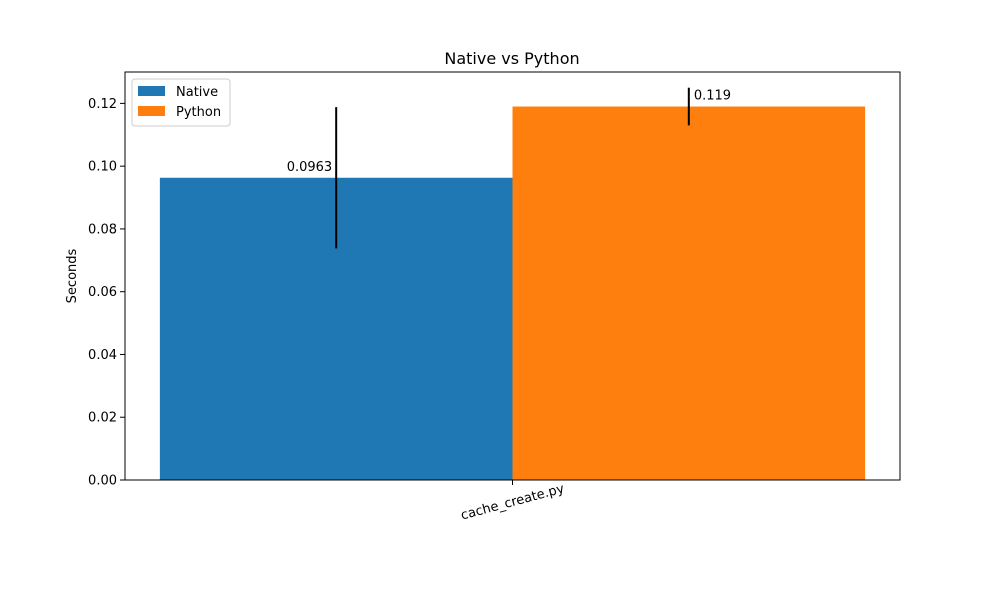 The image size is (1000, 600). What do you see at coordinates (102, 167) in the screenshot?
I see `y-tick-label: 0.10` at bounding box center [102, 167].